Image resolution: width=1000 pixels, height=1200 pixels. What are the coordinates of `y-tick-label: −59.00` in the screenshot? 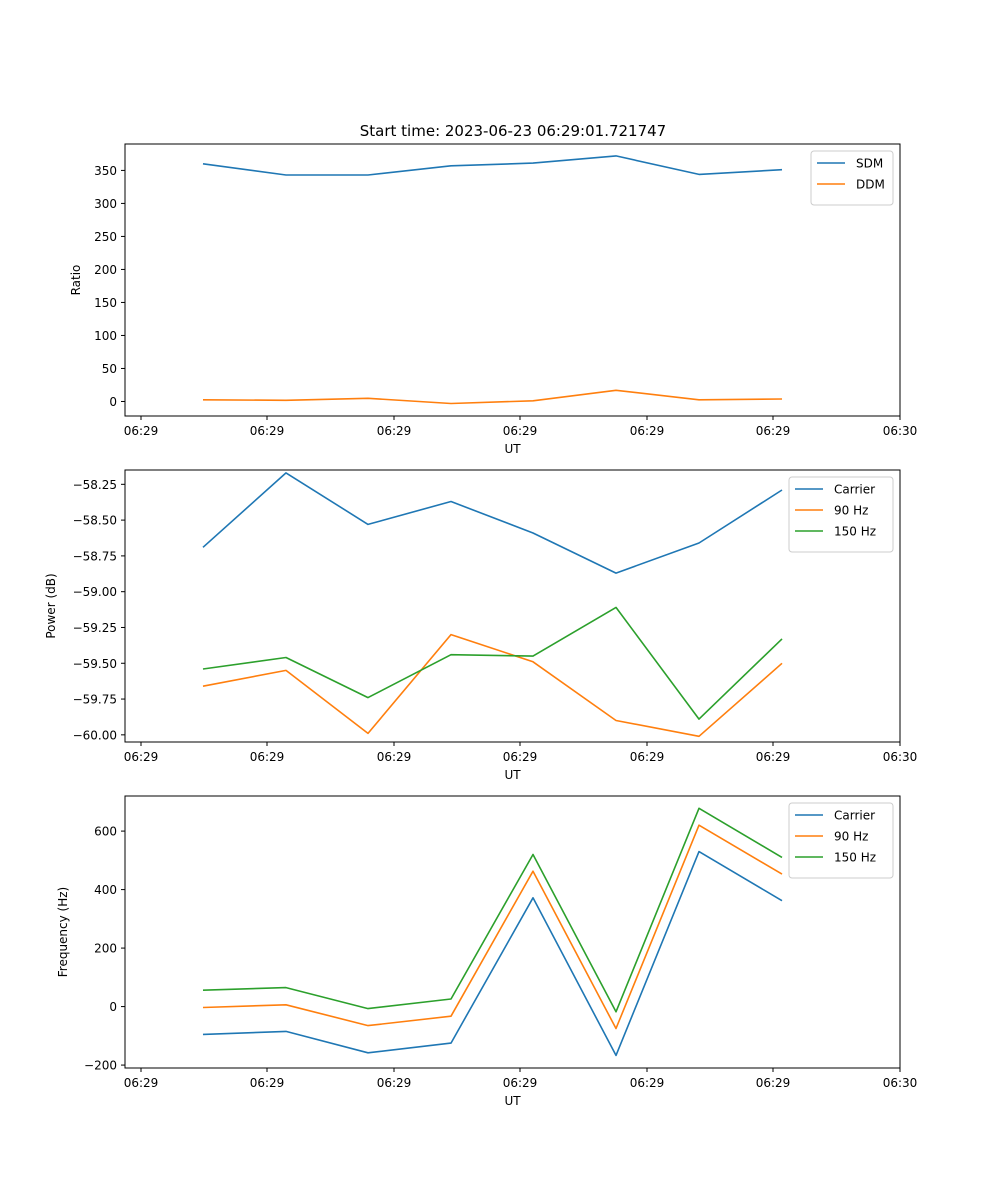 It's located at (95, 592).